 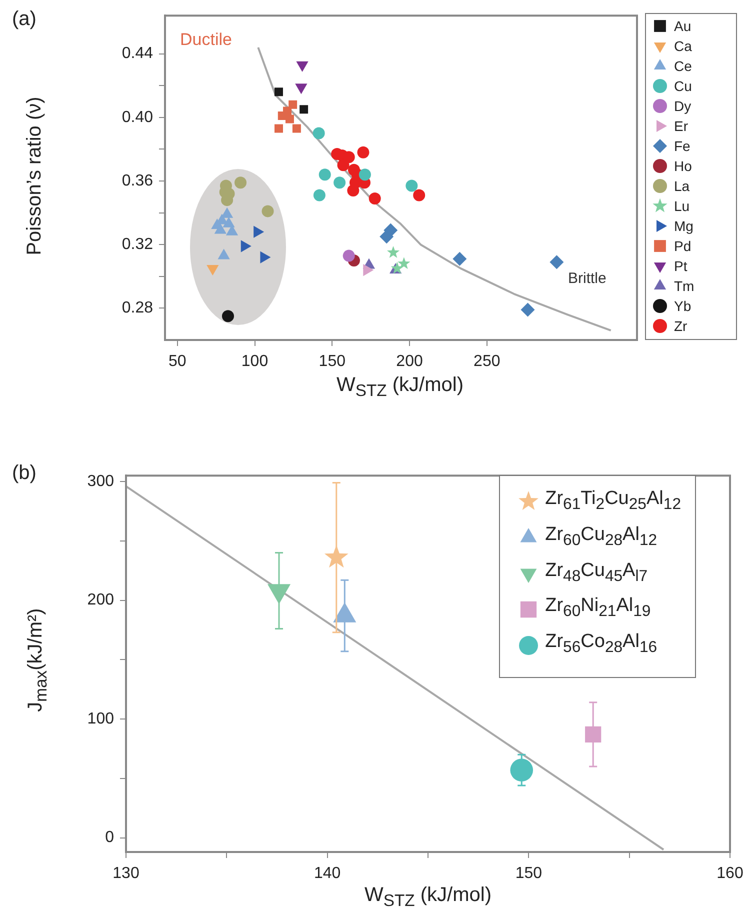 I want to click on y-tick-label: 0.28, so click(x=138, y=308).